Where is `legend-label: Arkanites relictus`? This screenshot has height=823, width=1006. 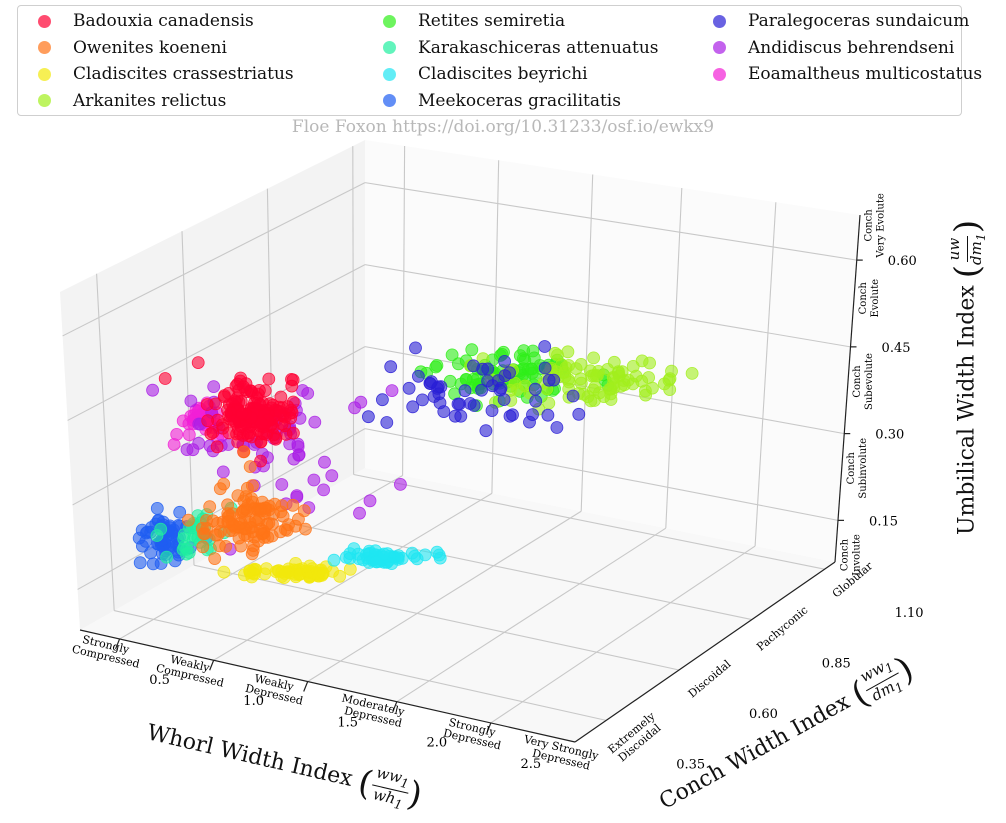
legend-label: Arkanites relictus is located at coordinates (150, 100).